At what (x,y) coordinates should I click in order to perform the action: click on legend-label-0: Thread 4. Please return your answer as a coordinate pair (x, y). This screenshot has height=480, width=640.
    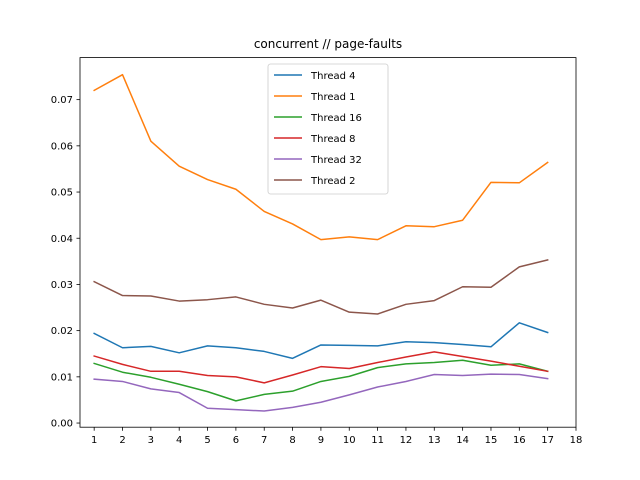
    Looking at the image, I should click on (333, 76).